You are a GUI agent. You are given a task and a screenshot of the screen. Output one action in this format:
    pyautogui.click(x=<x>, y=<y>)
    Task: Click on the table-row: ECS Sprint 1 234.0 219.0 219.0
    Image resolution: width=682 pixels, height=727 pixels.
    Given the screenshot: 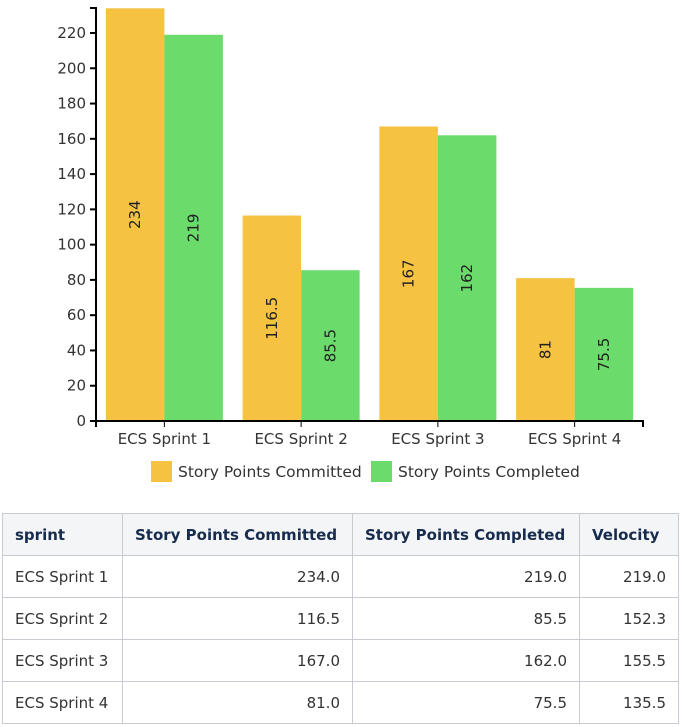 What is the action you would take?
    pyautogui.click(x=340, y=576)
    